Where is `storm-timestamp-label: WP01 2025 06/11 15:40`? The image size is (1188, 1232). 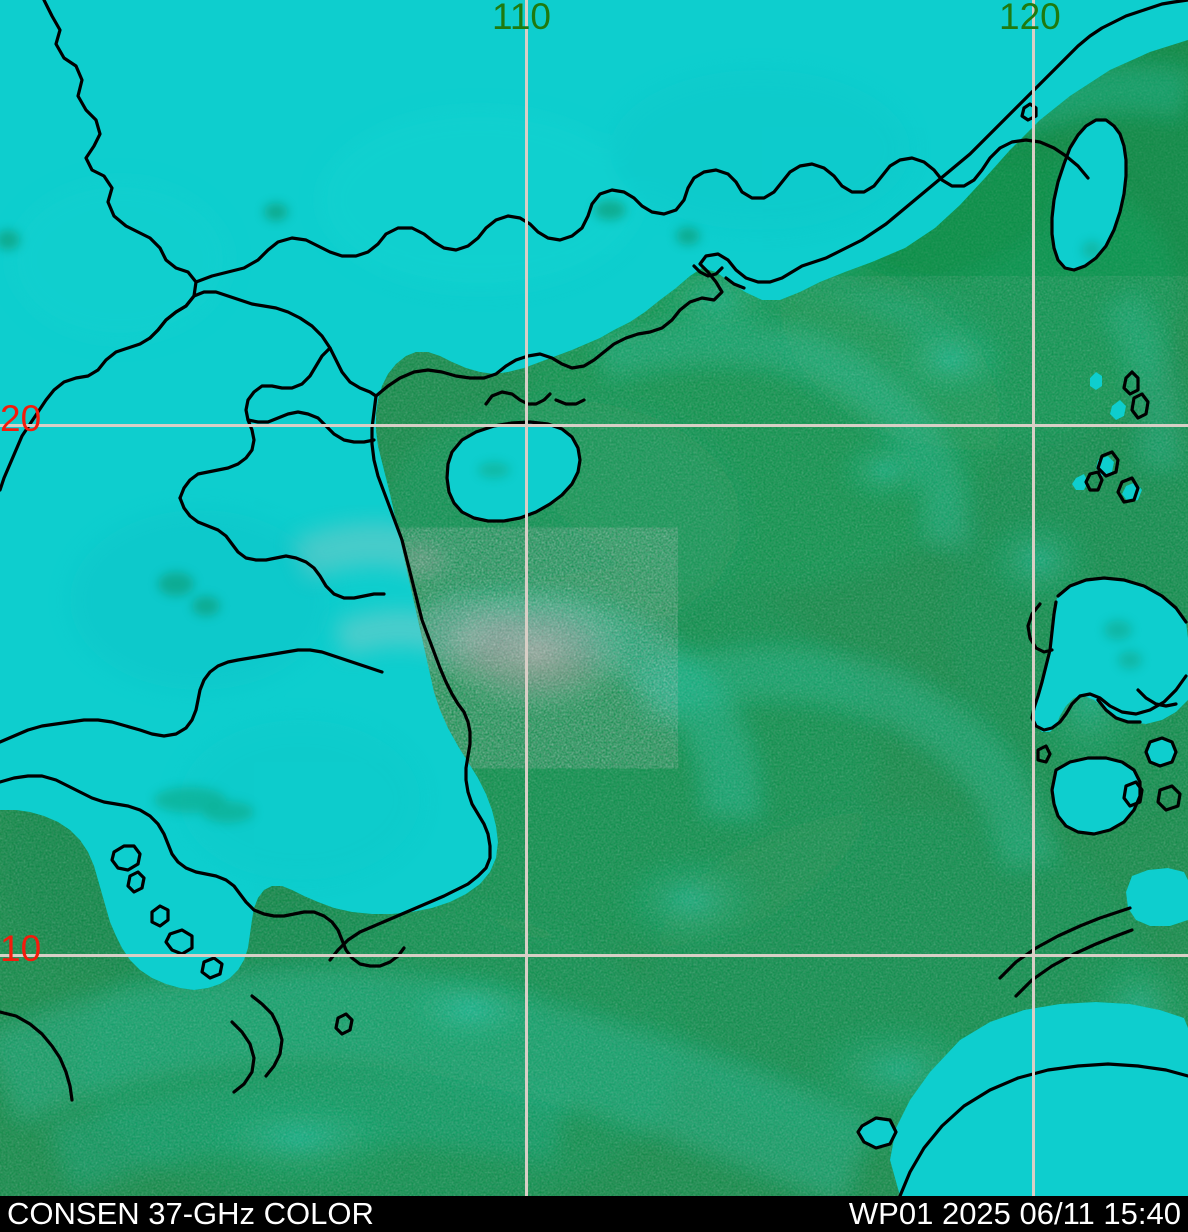 storm-timestamp-label: WP01 2025 06/11 15:40 is located at coordinates (1014, 1213).